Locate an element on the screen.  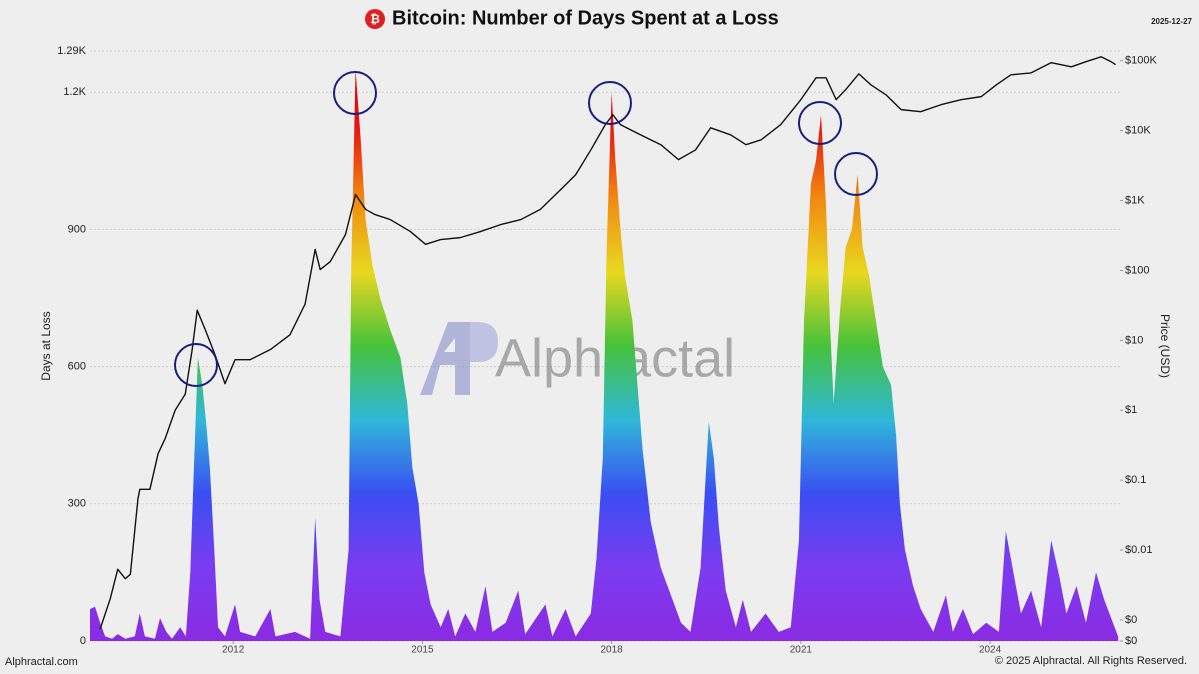
y2-tick-label: $1 is located at coordinates (1131, 410).